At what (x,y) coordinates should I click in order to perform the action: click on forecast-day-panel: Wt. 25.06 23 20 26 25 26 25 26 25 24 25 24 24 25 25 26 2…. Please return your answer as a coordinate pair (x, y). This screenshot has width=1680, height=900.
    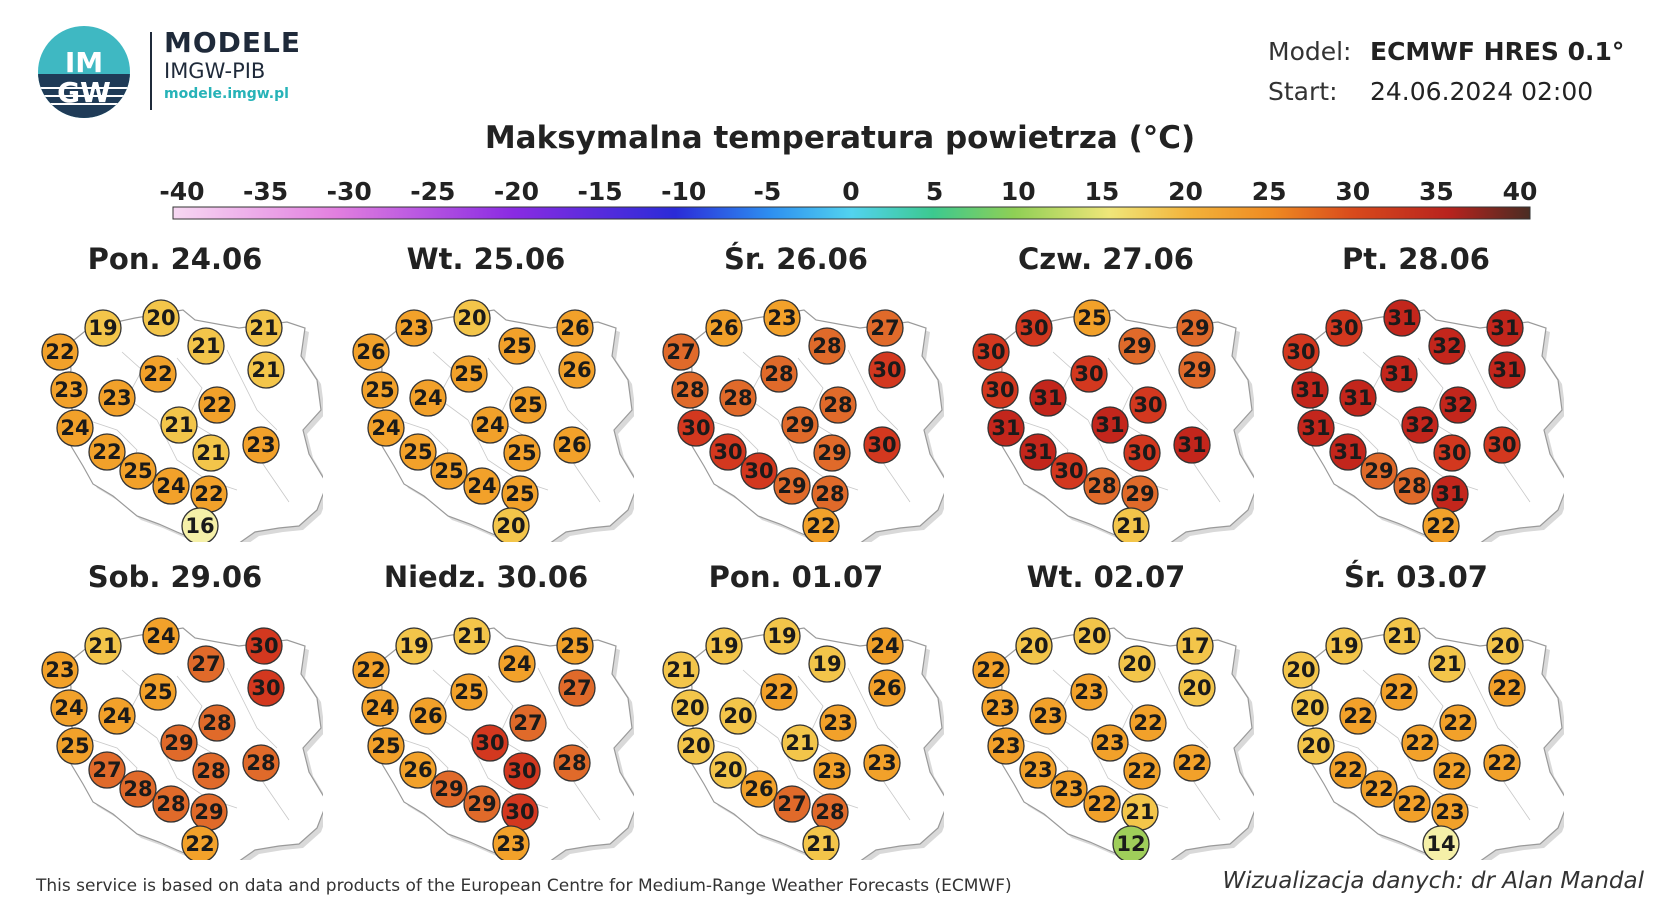
    Looking at the image, I should click on (486, 392).